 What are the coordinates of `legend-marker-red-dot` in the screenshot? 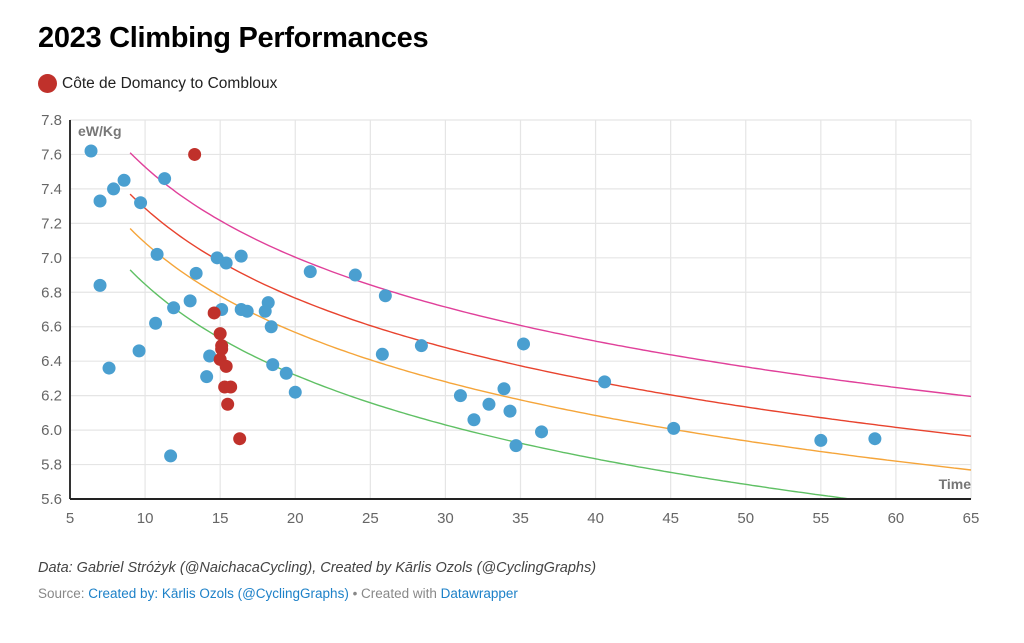 It's located at (47, 83).